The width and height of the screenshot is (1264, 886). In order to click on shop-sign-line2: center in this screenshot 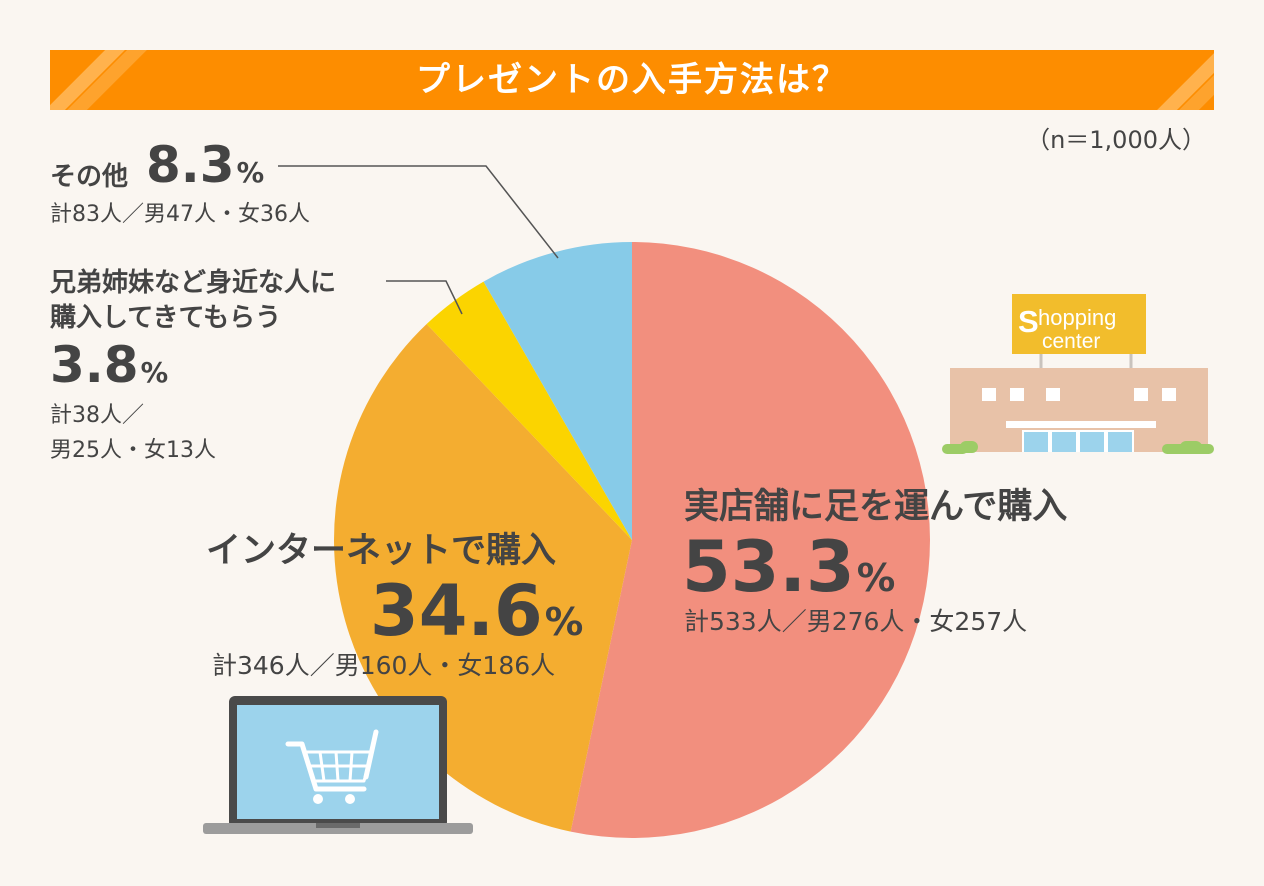, I will do `click(1071, 341)`.